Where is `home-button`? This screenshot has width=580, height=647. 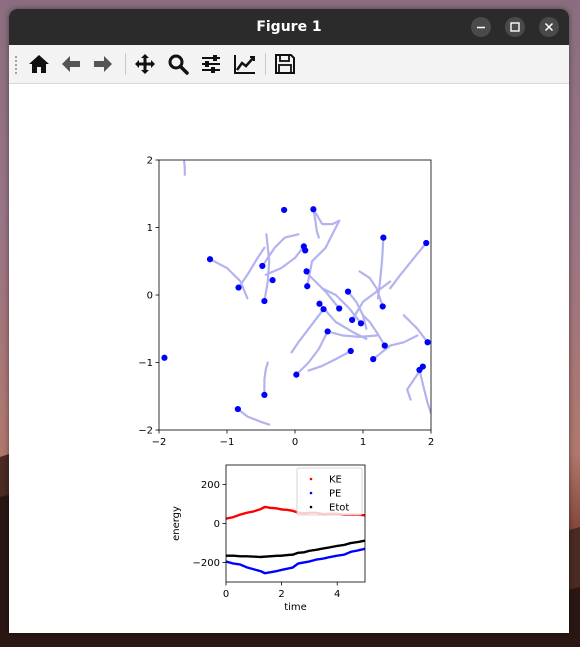
home-button is located at coordinates (39, 64).